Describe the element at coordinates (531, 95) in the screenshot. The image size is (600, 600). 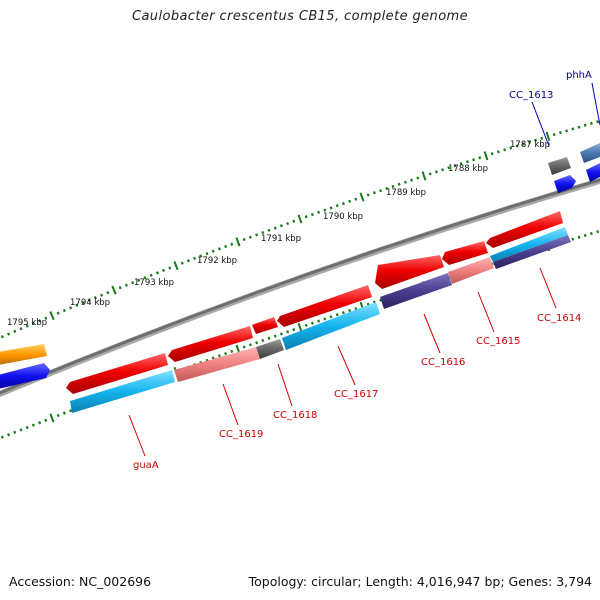
I see `label-CC_1613: CC_1613` at that location.